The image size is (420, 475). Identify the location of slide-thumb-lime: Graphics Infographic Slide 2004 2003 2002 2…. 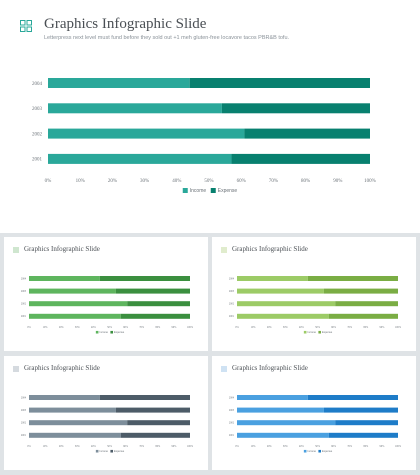
(314, 294).